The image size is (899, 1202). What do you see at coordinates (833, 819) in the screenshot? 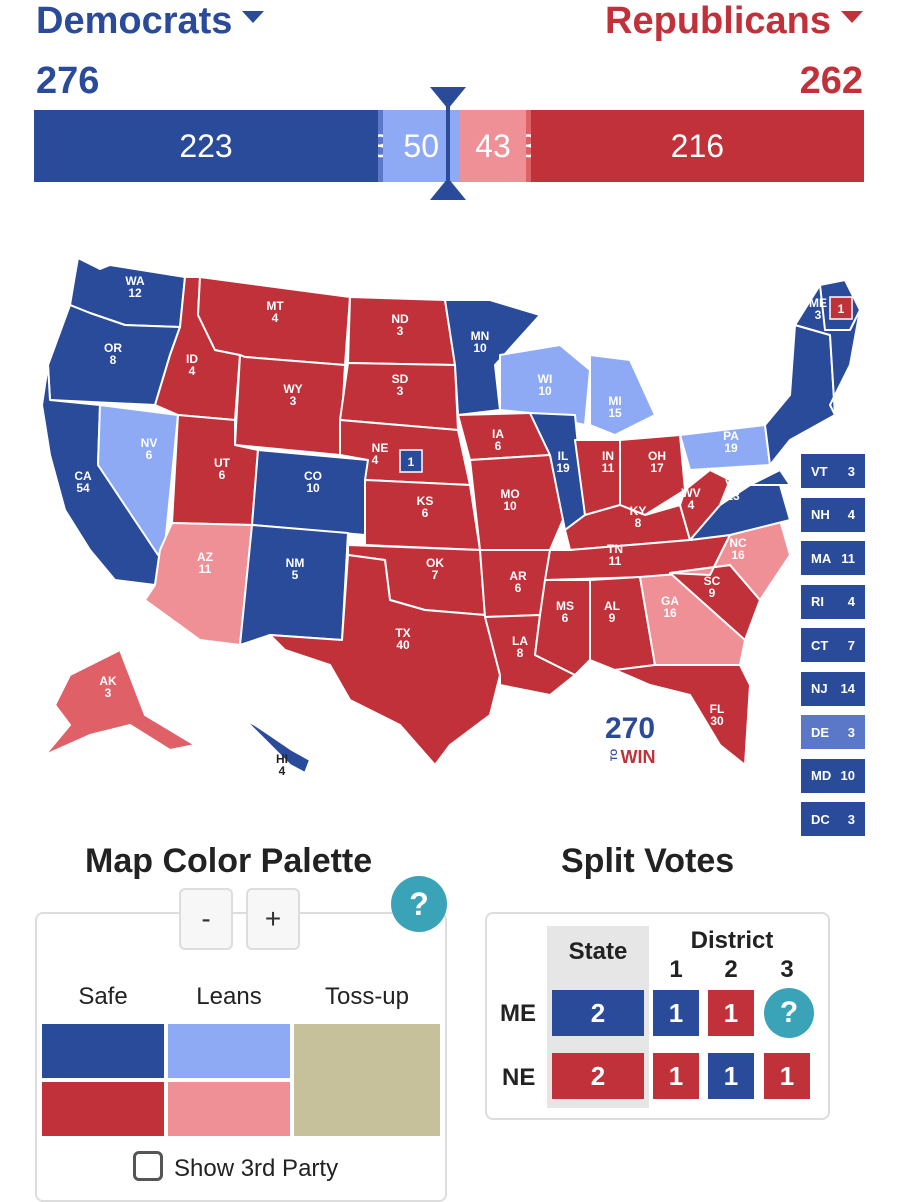
I see `small-state-dc: DC 3` at bounding box center [833, 819].